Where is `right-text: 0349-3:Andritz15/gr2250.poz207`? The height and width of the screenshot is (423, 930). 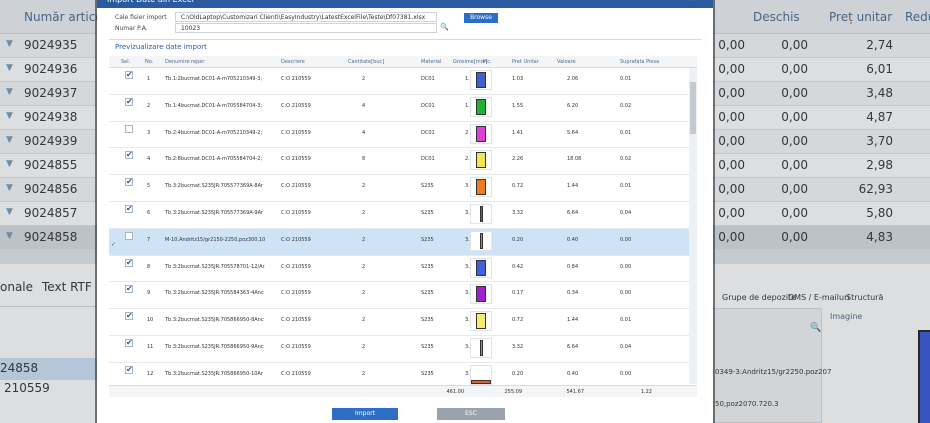
right-text: 0349-3:Andritz15/gr2250.poz207 is located at coordinates (773, 372).